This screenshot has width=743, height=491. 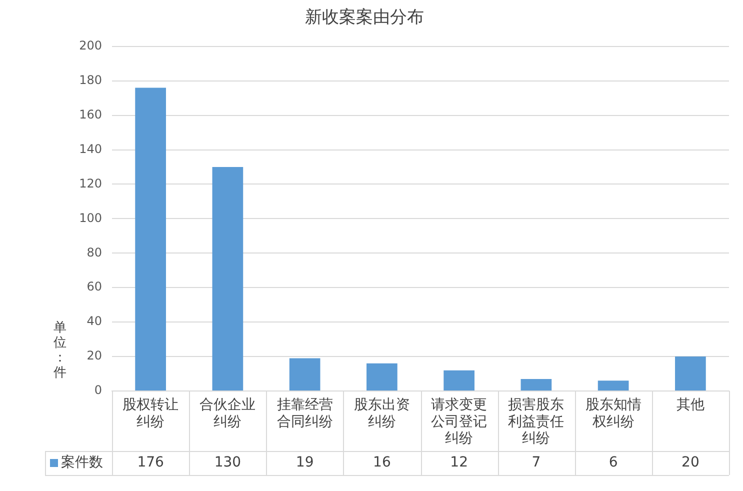 I want to click on y-tick-label: 40, so click(x=94, y=321).